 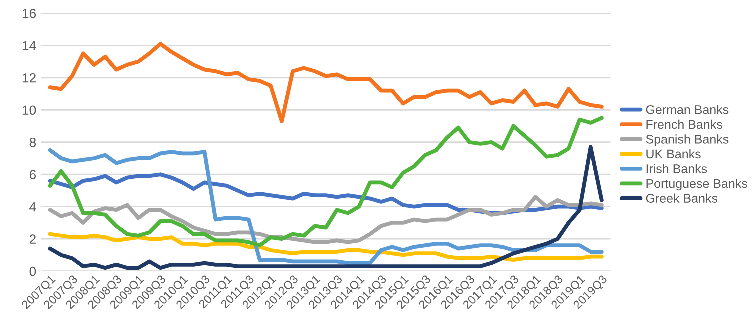 I want to click on legend-label: Portuguese Banks, so click(x=697, y=185).